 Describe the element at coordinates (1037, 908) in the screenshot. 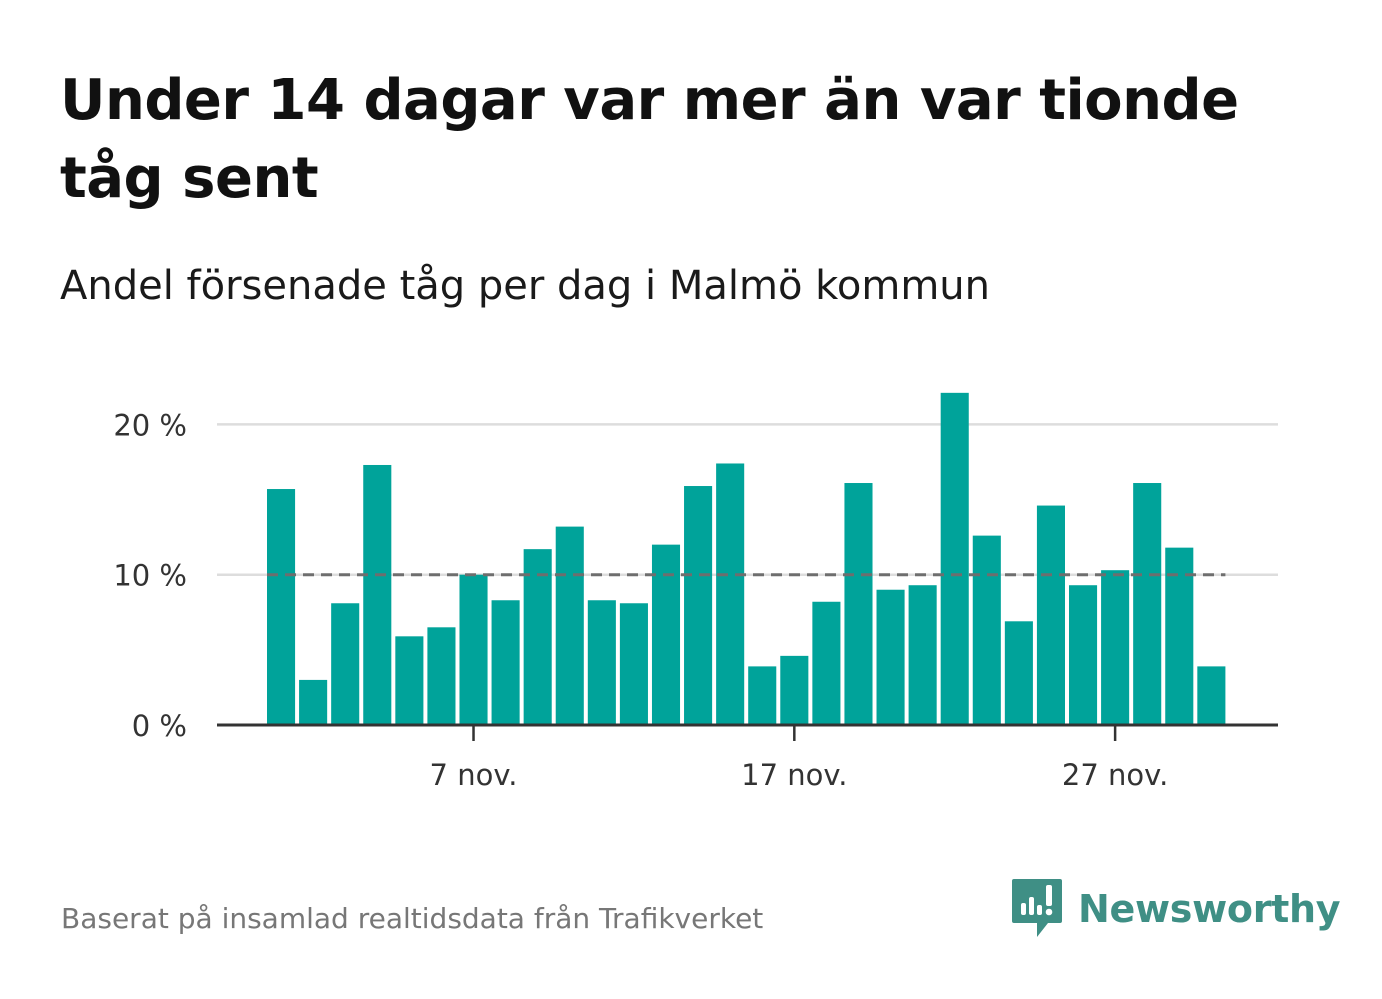

I see `newsworthy-logo-icon` at that location.